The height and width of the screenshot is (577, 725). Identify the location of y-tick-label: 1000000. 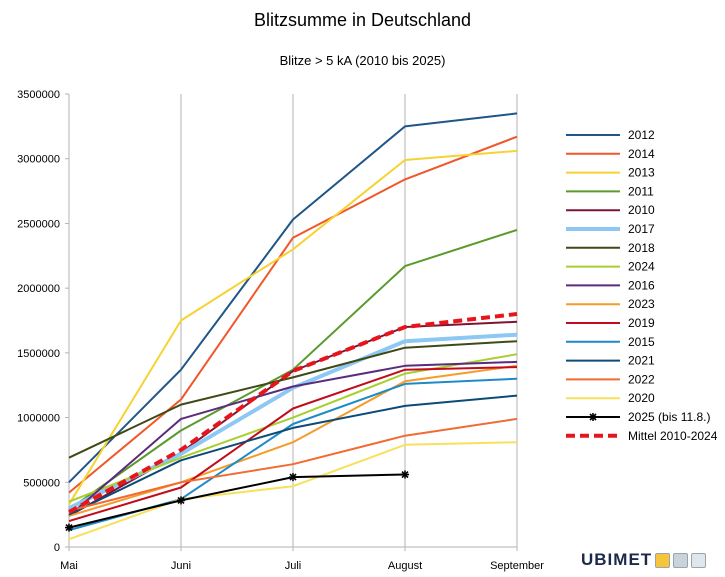
(38, 419).